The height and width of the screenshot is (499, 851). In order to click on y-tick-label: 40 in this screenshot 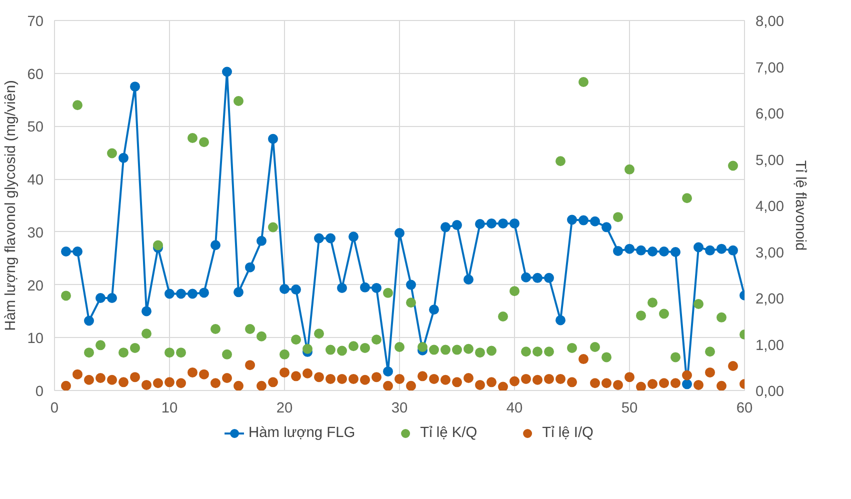, I will do `click(35, 180)`.